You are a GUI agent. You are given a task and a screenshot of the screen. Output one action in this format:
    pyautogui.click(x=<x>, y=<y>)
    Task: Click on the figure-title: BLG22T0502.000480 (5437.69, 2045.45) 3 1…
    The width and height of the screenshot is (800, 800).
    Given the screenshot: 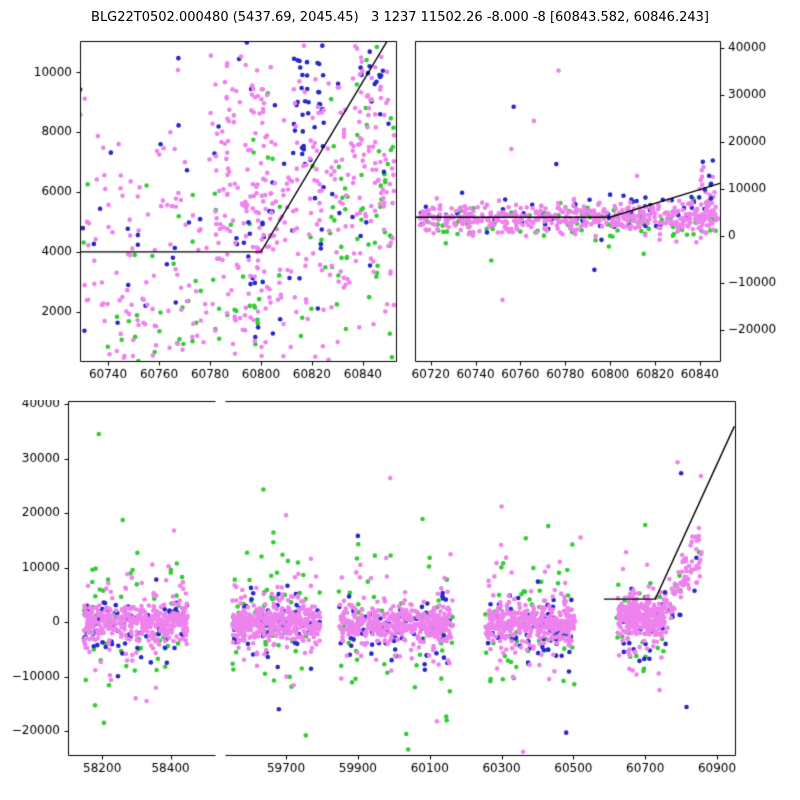 What is the action you would take?
    pyautogui.click(x=400, y=17)
    